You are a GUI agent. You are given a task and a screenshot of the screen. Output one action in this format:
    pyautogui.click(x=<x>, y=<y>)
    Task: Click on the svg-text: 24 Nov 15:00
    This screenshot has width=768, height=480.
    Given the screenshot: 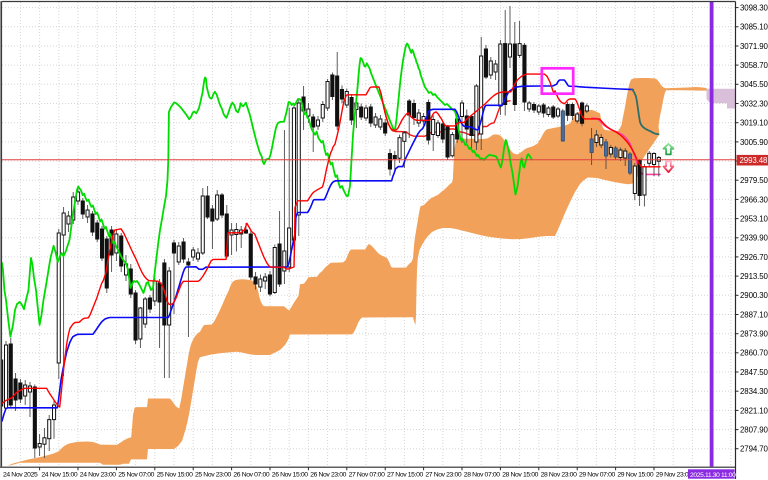 What is the action you would take?
    pyautogui.click(x=59, y=474)
    